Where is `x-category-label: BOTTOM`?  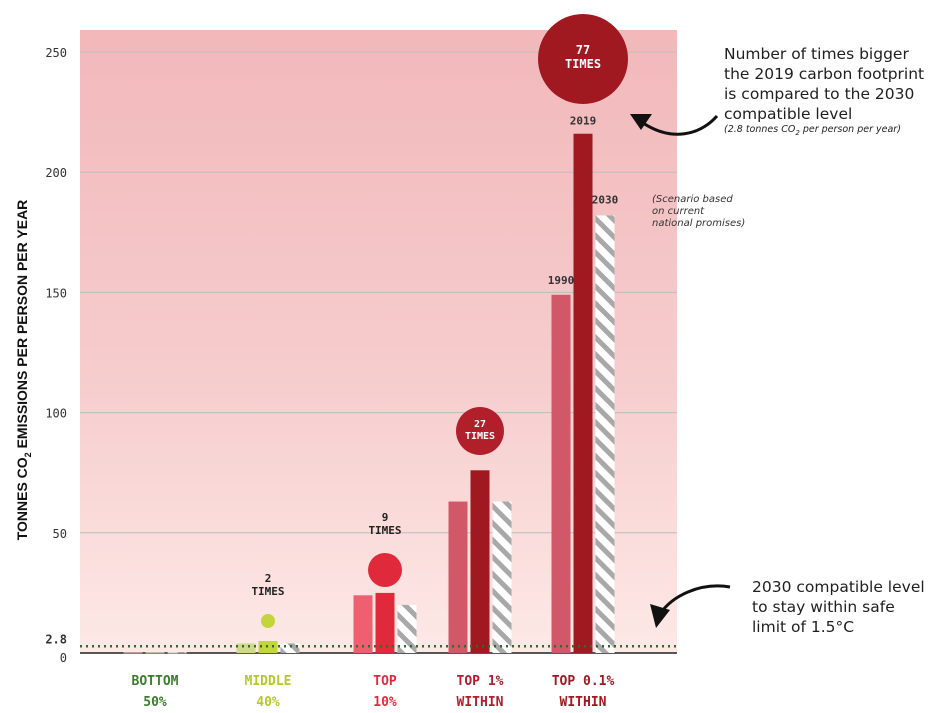
x-category-label: BOTTOM is located at coordinates (155, 681).